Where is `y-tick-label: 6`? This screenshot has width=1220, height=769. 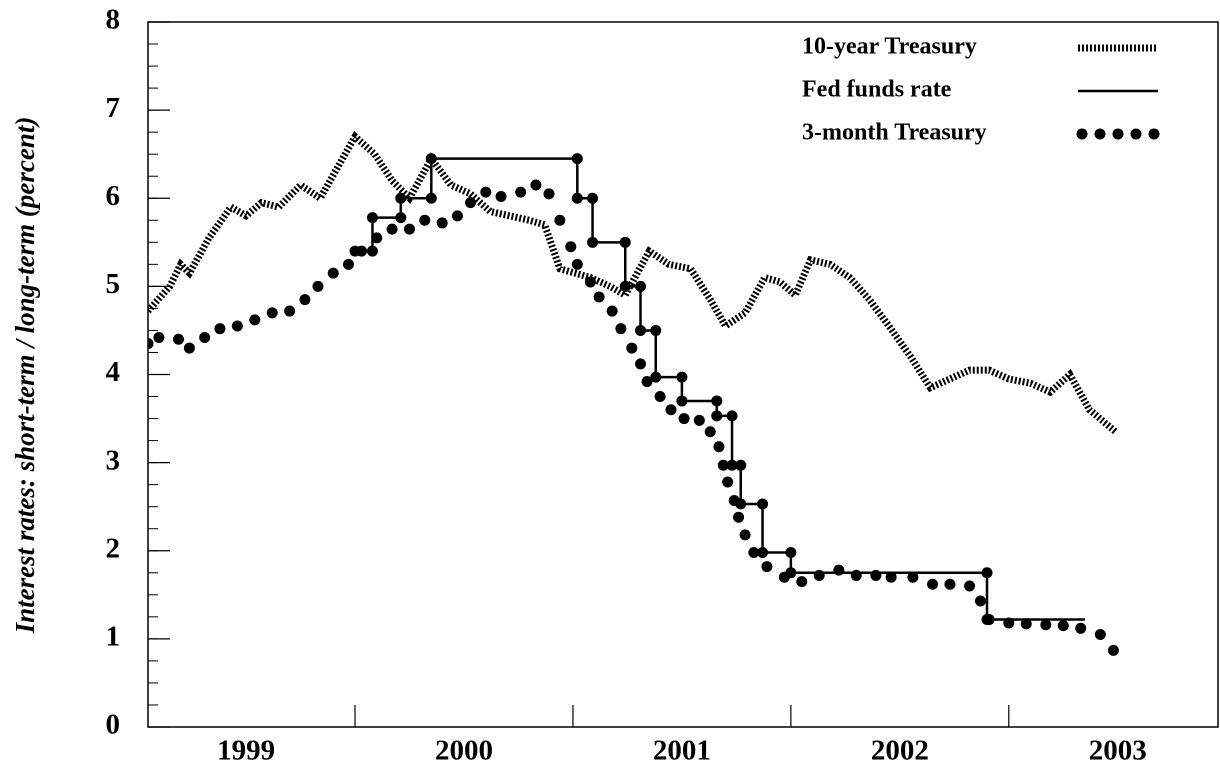
y-tick-label: 6 is located at coordinates (113, 196).